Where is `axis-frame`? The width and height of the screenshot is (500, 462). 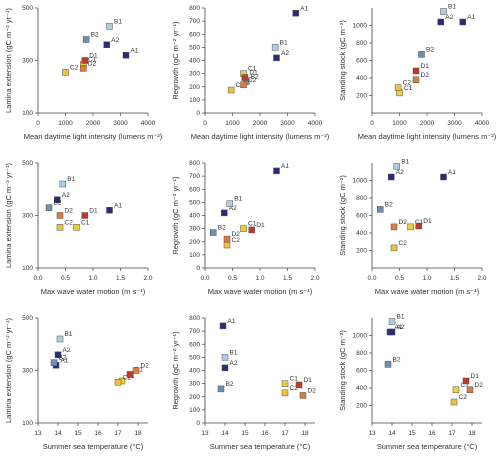
axis-frame is located at coordinates (259, 371).